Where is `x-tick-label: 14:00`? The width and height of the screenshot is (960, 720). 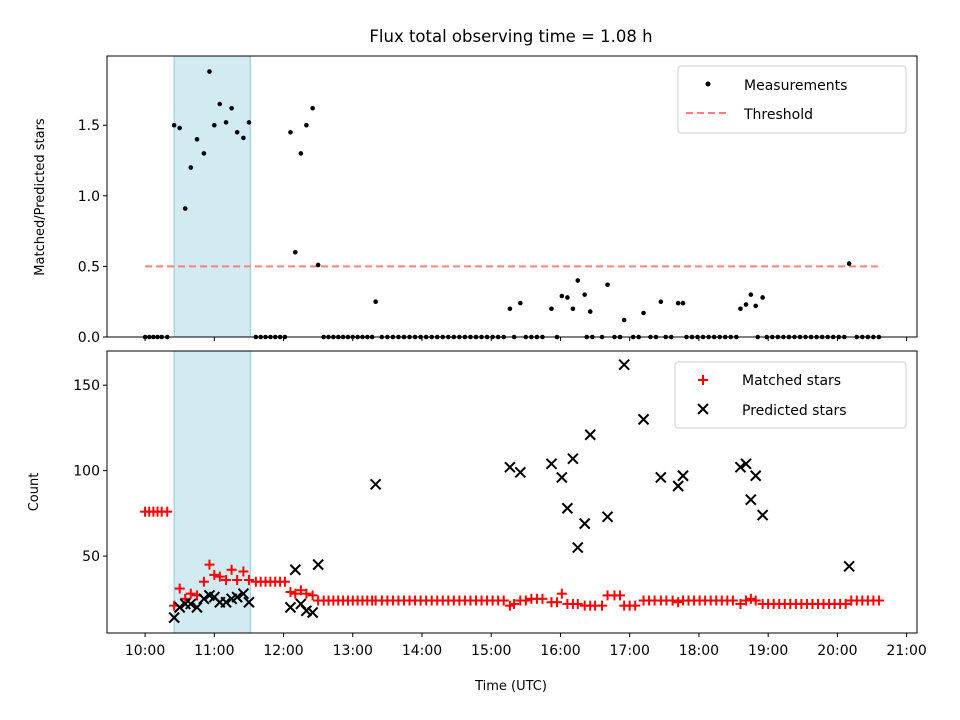 x-tick-label: 14:00 is located at coordinates (422, 651).